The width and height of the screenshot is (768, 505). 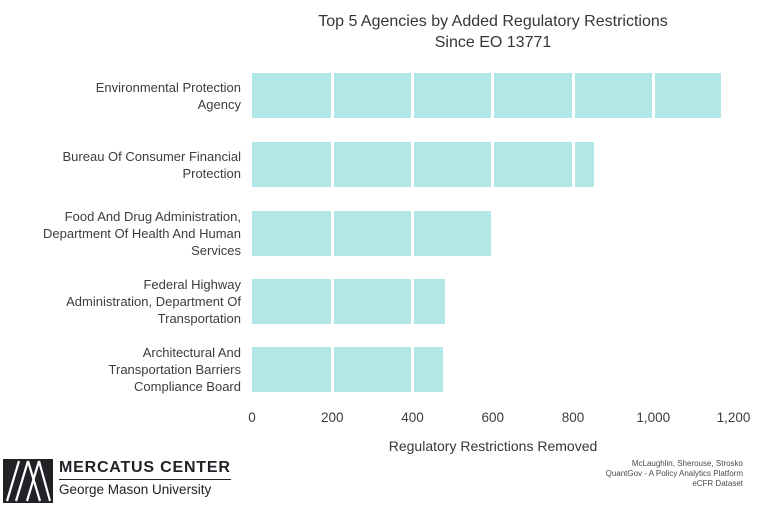 I want to click on credit-platform: QuantGov - A Policy Analytics Platform, so click(x=674, y=473).